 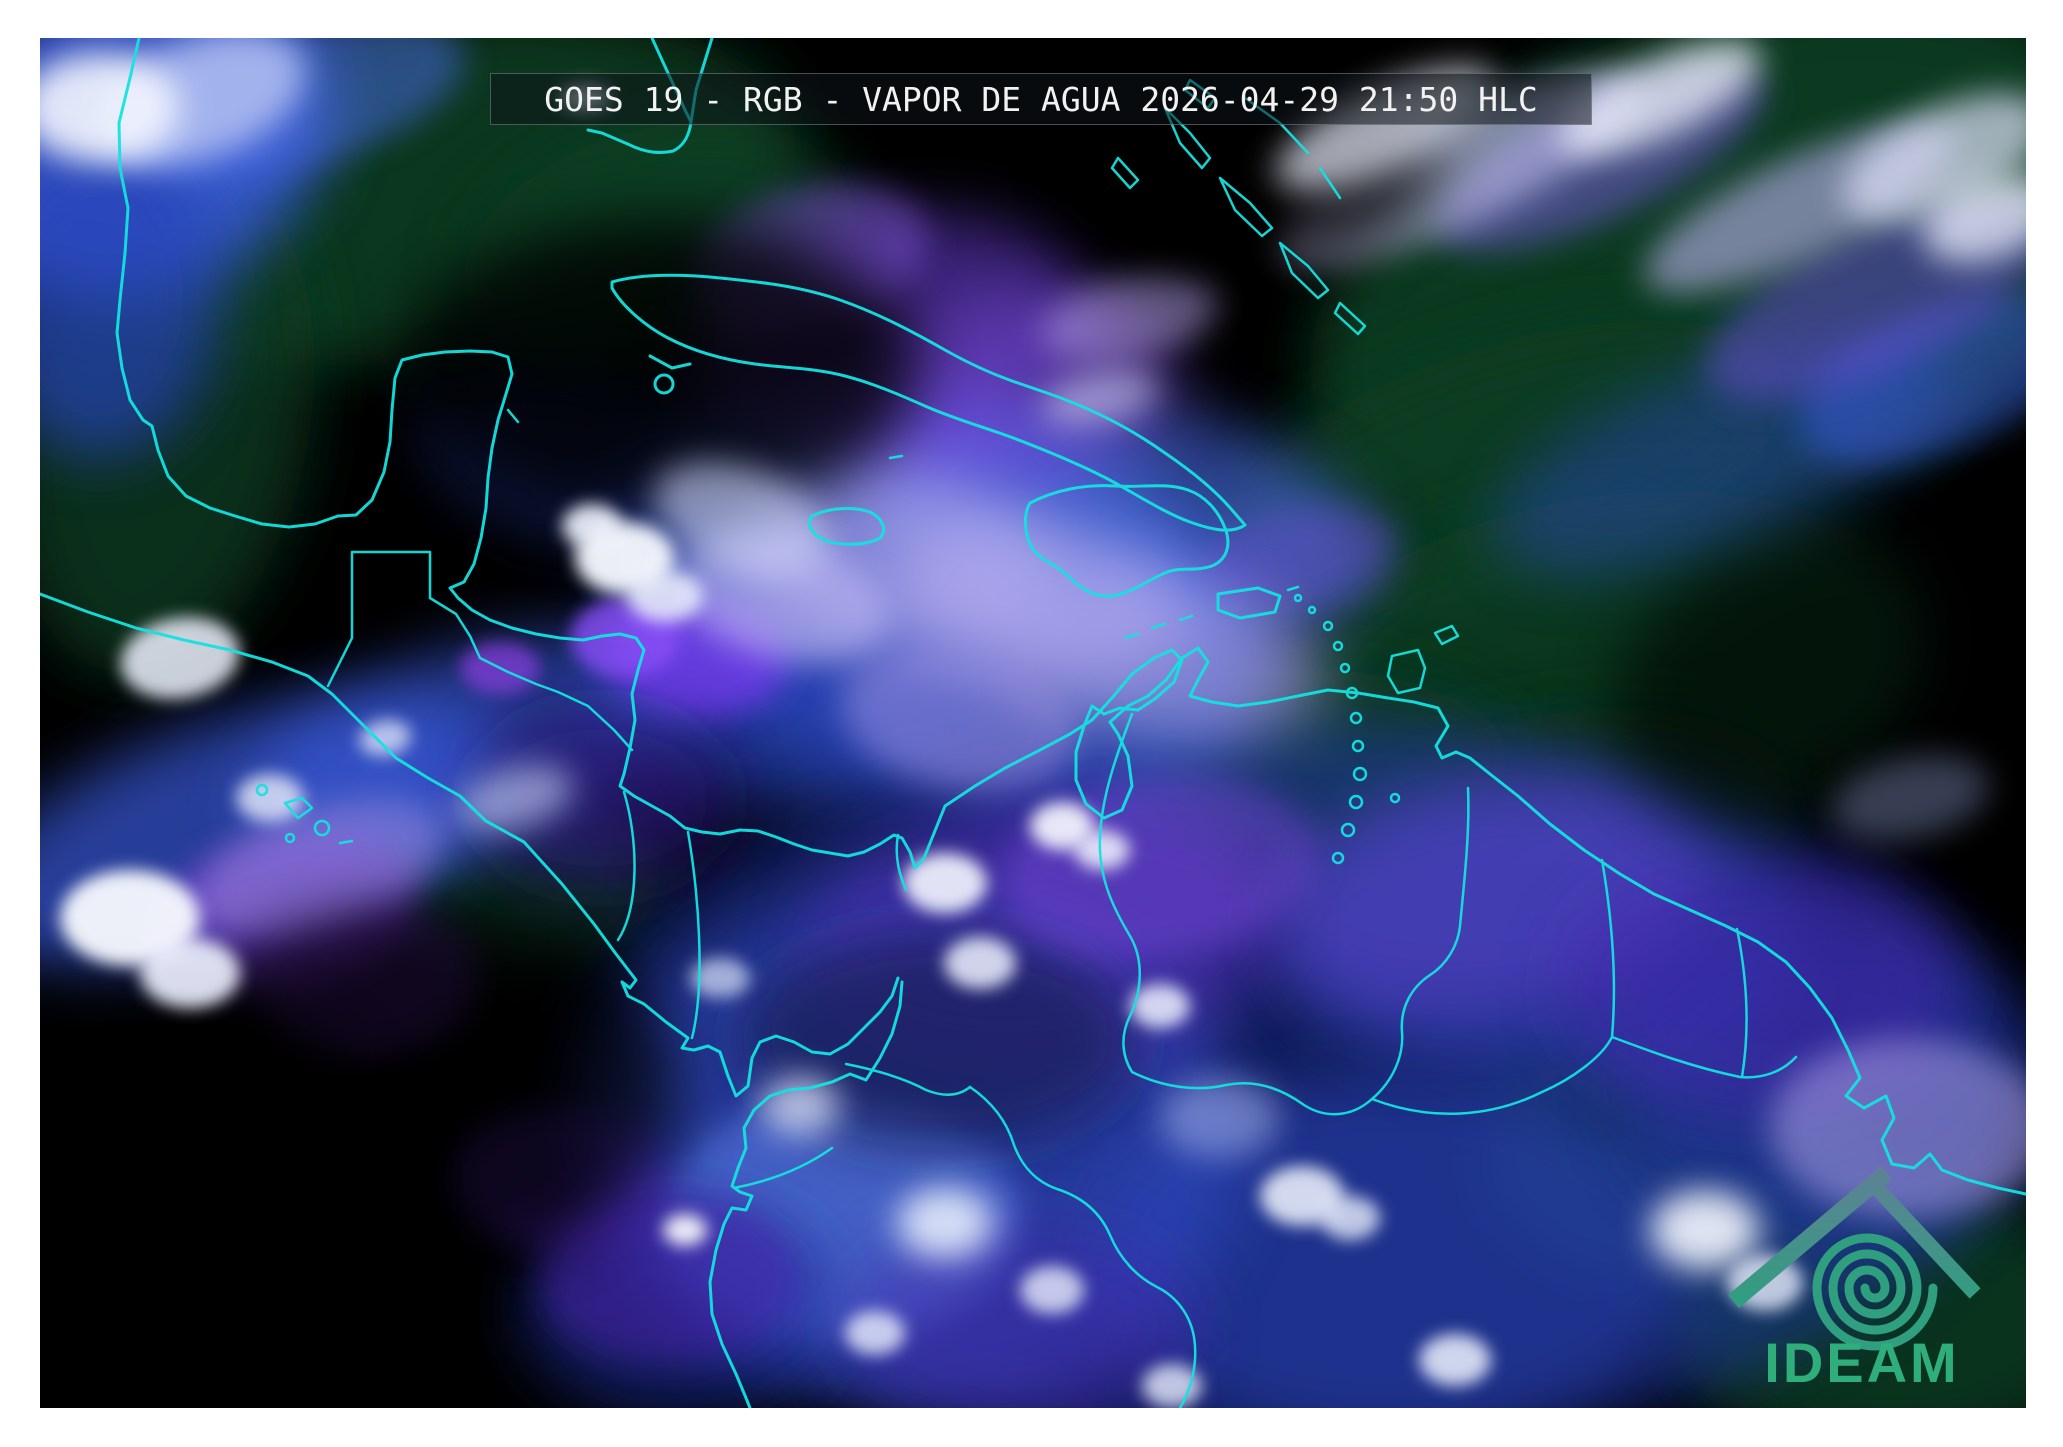 I want to click on trinidad-tobago-outline, so click(x=1423, y=659).